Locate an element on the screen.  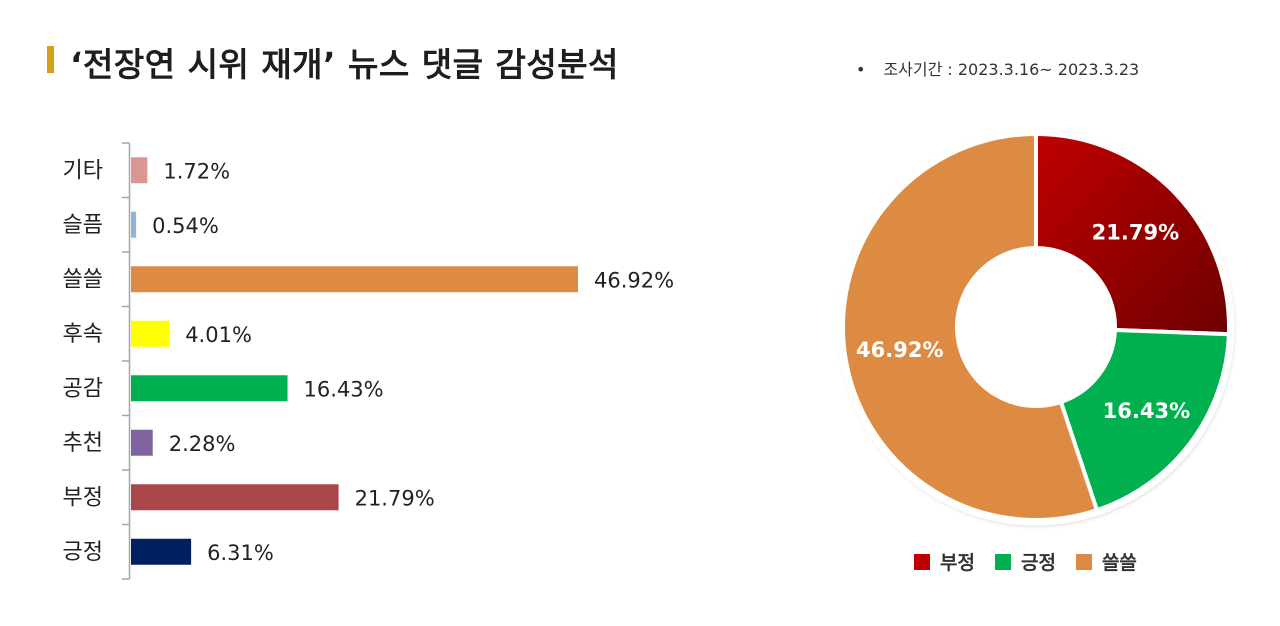
slice-value-label: 21.79% is located at coordinates (1135, 232).